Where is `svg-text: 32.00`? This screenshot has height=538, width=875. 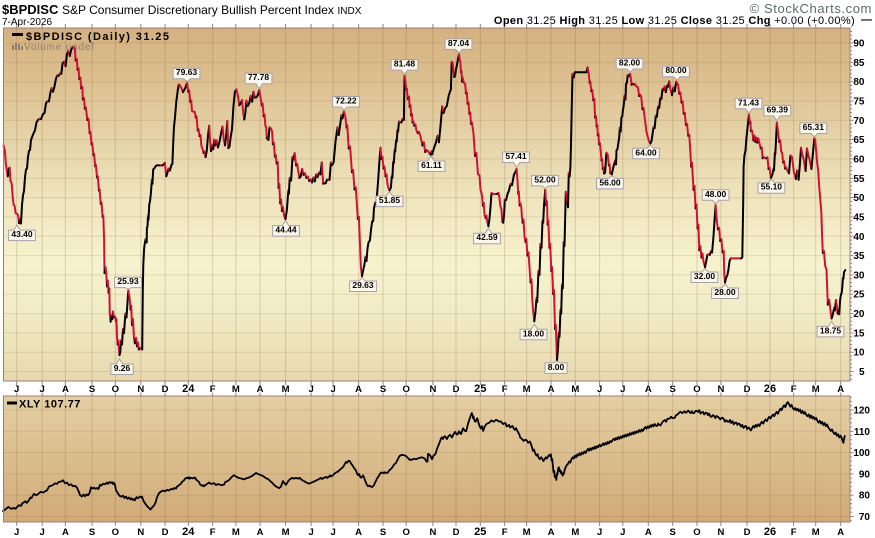 svg-text: 32.00 is located at coordinates (705, 276).